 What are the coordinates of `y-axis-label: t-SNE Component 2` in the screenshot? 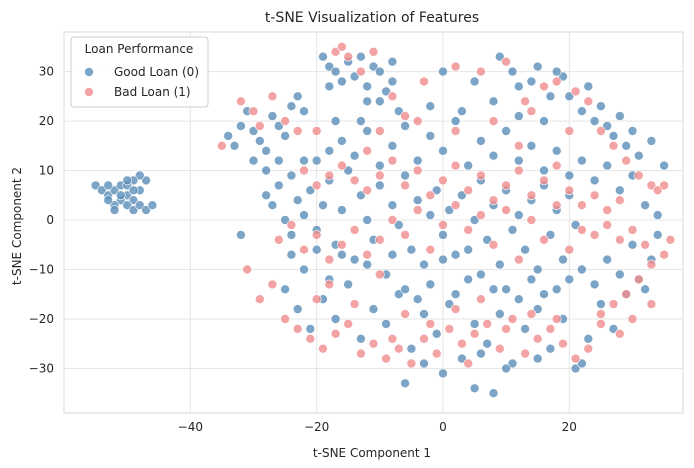 It's located at (17, 226).